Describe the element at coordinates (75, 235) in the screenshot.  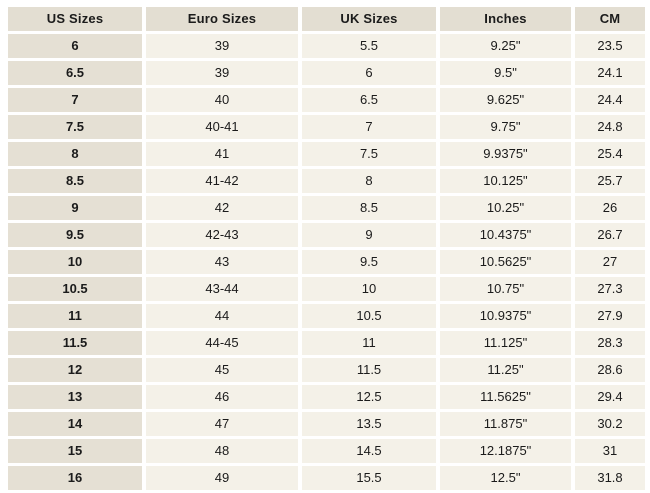
I see `cell-us: 9.5` at that location.